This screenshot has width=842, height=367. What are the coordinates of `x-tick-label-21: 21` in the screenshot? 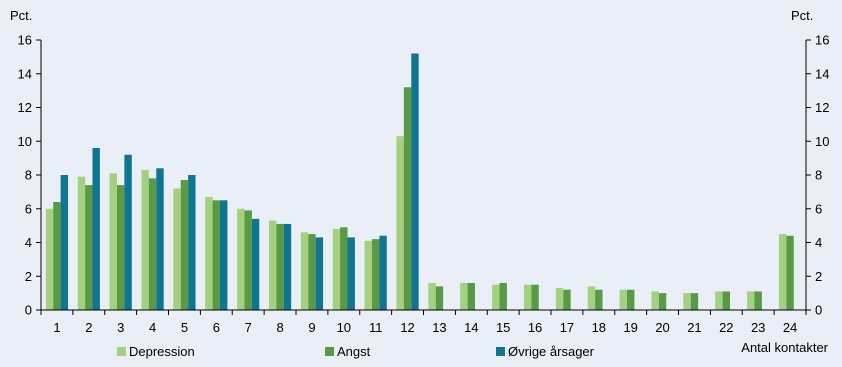 It's located at (694, 327).